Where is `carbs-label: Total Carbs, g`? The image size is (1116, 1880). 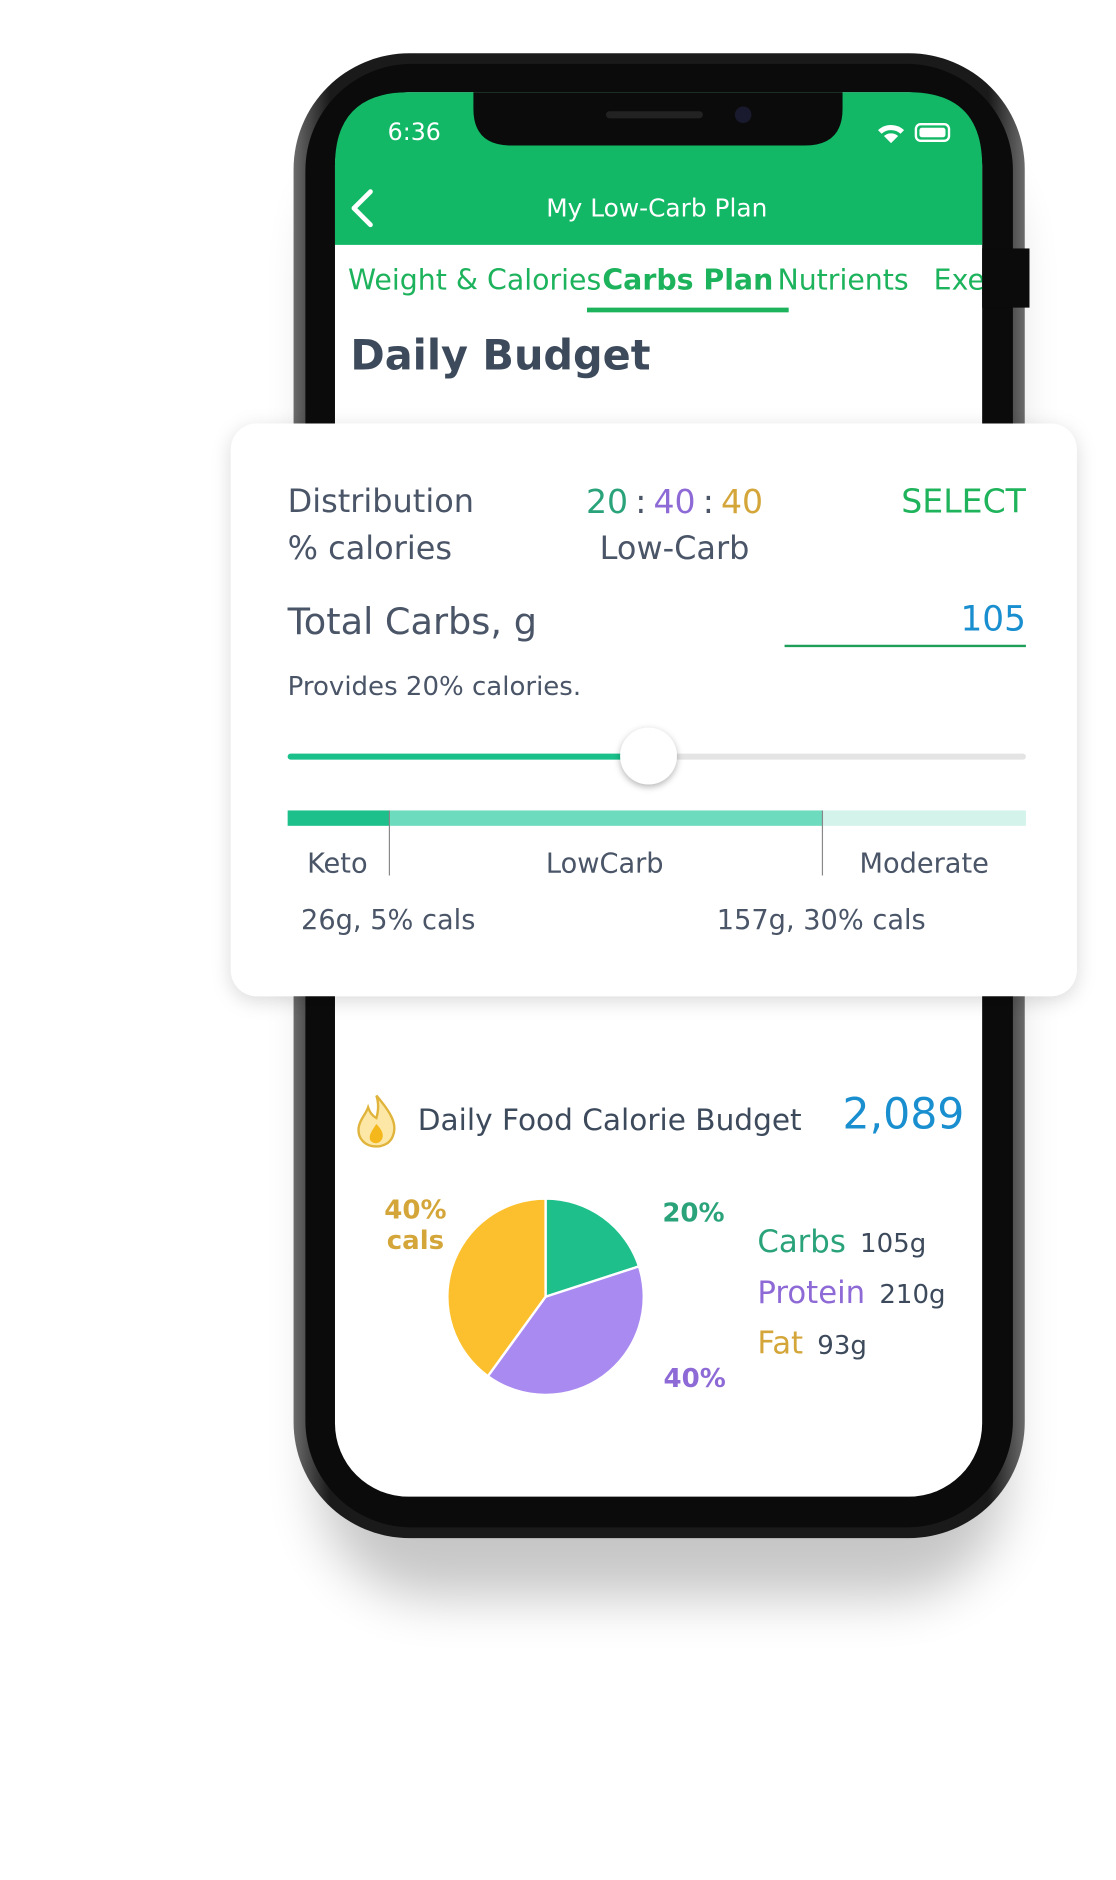
carbs-label: Total Carbs, g is located at coordinates (412, 621).